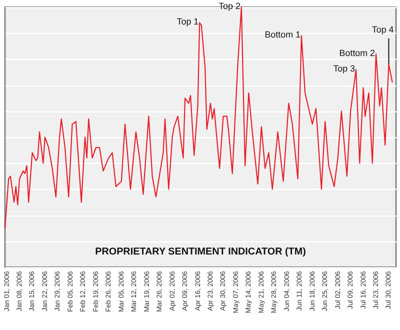 Image resolution: width=400 pixels, height=330 pixels. Describe the element at coordinates (282, 35) in the screenshot. I see `annotation: Bottom 1` at that location.